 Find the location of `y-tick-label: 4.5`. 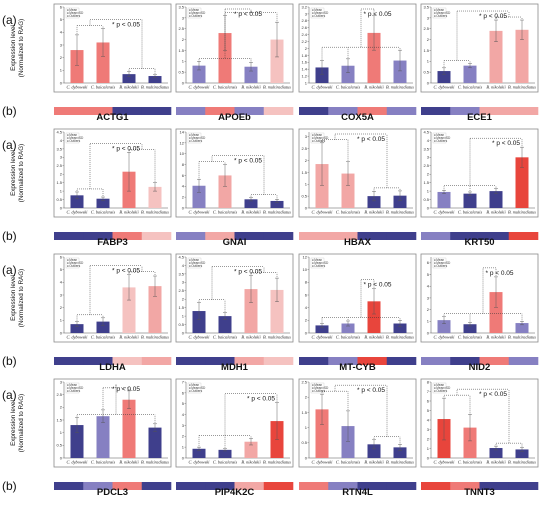

y-tick-label: 4.5 is located at coordinates (181, 256).